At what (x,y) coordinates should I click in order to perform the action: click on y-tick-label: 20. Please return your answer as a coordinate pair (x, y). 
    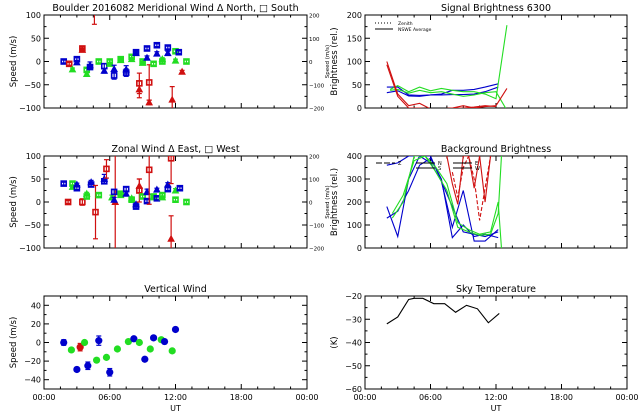
    Looking at the image, I should click on (36, 324).